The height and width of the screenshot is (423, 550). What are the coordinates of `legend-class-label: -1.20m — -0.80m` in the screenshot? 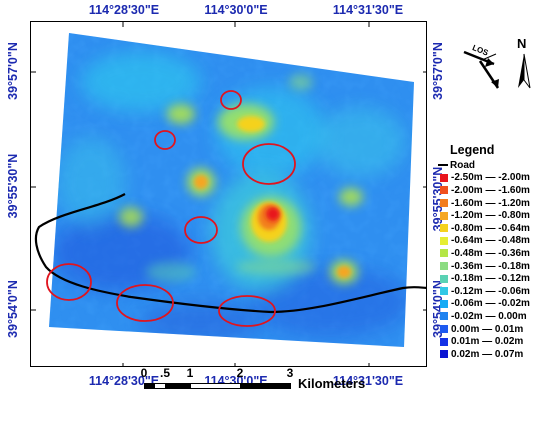 It's located at (490, 216).